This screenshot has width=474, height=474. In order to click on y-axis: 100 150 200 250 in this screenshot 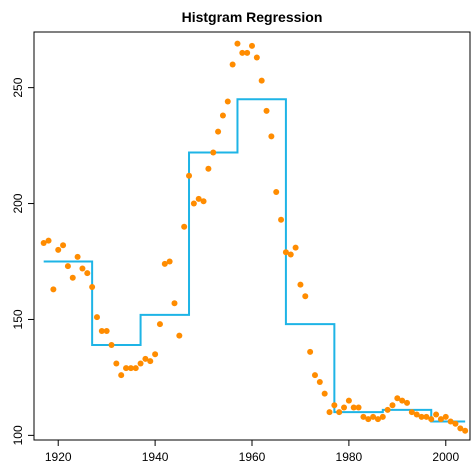, I will do `click(23, 261)`.